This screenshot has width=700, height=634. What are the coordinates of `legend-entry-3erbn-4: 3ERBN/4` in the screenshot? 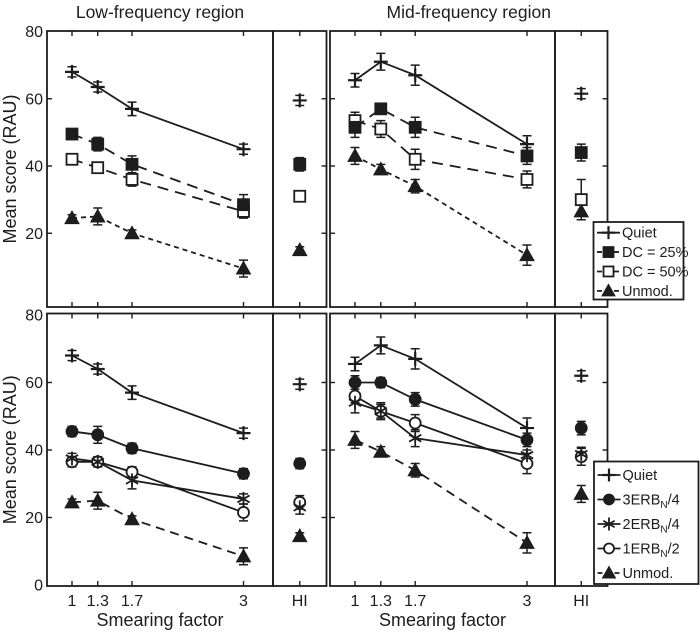 It's located at (638, 501).